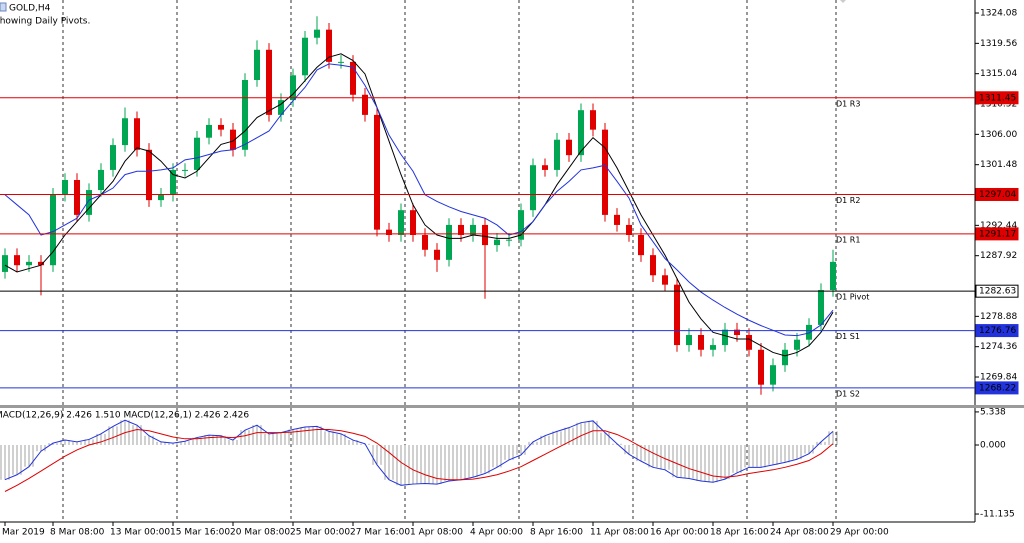 This screenshot has width=1024, height=543. I want to click on y-tick-label: 1310.52, so click(998, 105).